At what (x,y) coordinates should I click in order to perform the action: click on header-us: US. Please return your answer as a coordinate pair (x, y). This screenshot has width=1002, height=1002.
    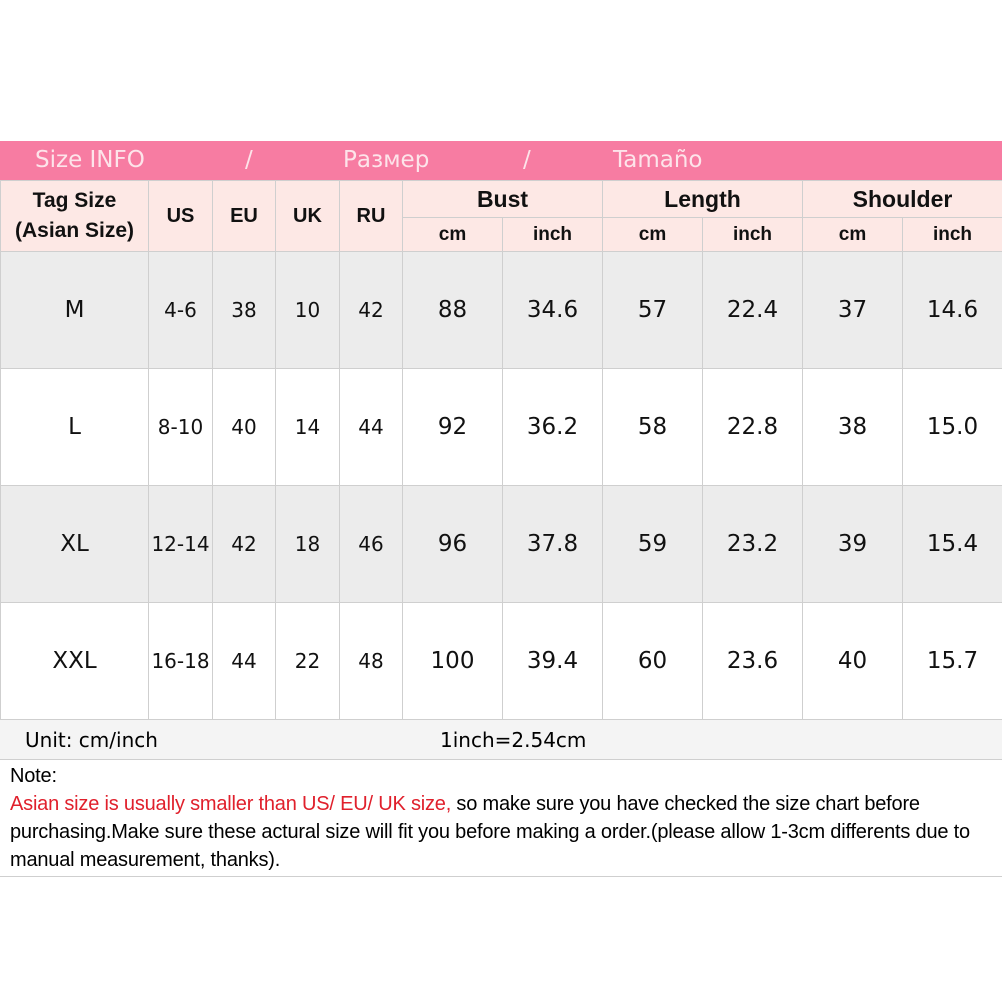
    Looking at the image, I should click on (180, 216).